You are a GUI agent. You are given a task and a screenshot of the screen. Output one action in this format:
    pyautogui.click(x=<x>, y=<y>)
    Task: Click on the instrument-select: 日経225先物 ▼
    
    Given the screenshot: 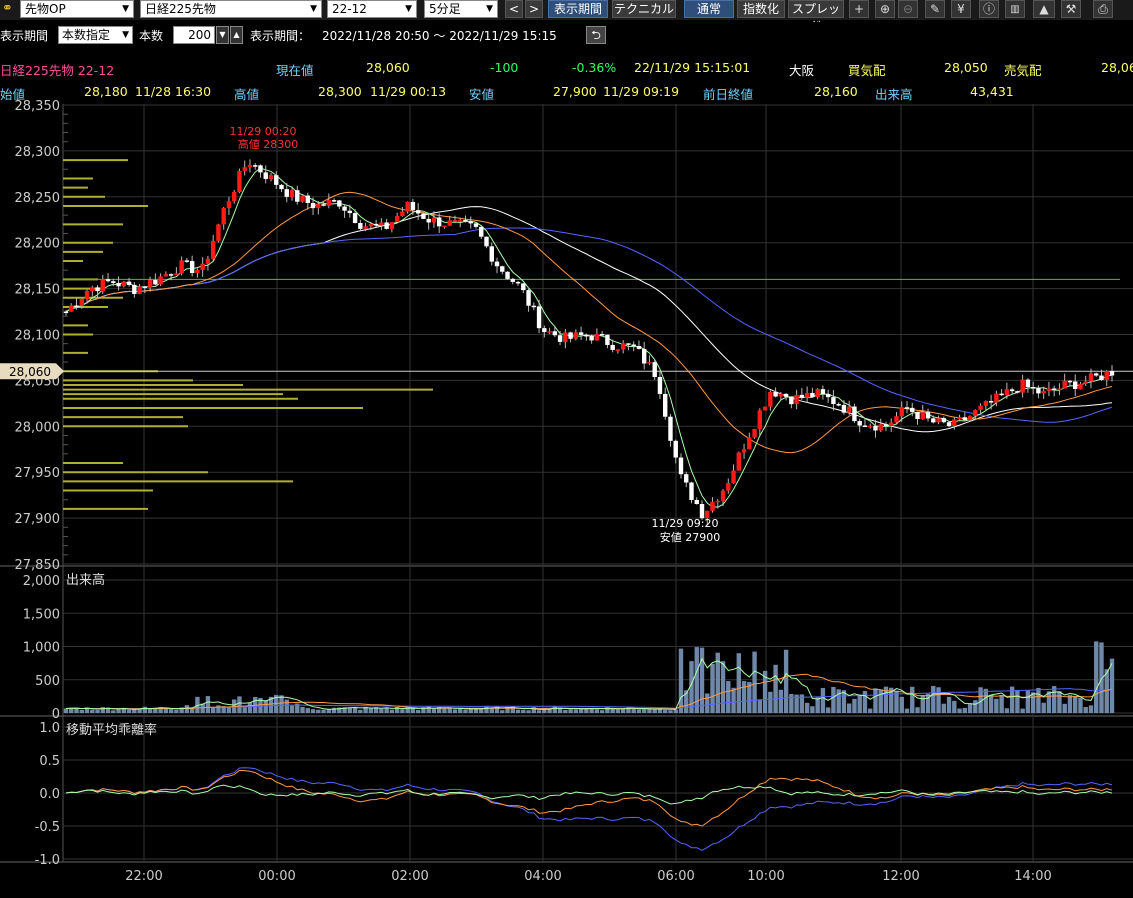 What is the action you would take?
    pyautogui.click(x=231, y=9)
    